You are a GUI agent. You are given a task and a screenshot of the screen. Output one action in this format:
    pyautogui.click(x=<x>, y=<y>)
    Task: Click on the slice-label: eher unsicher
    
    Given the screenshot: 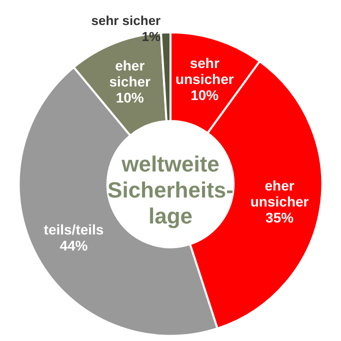 What is the action you would take?
    pyautogui.click(x=280, y=193)
    